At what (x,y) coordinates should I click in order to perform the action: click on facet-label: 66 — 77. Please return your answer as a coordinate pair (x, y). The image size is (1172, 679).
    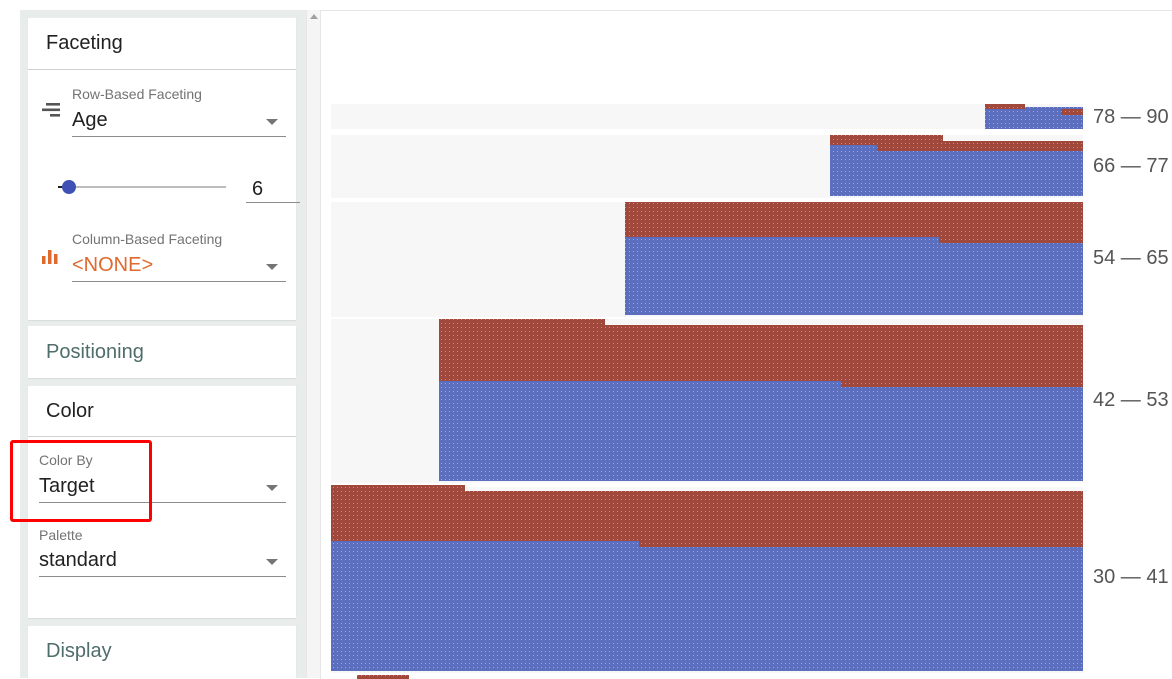
    Looking at the image, I should click on (1131, 166).